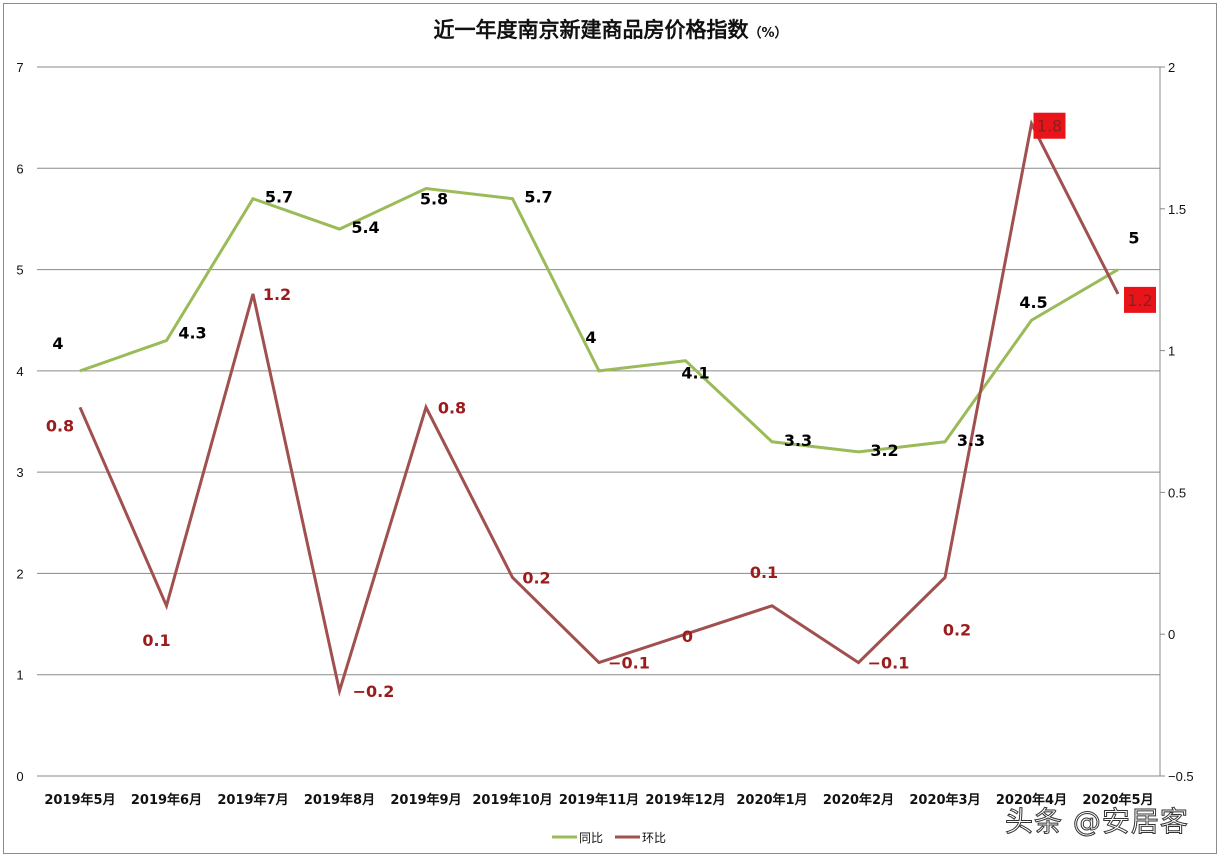  Describe the element at coordinates (1117, 800) in the screenshot. I see `x-tick-label: 2020年5月` at that location.